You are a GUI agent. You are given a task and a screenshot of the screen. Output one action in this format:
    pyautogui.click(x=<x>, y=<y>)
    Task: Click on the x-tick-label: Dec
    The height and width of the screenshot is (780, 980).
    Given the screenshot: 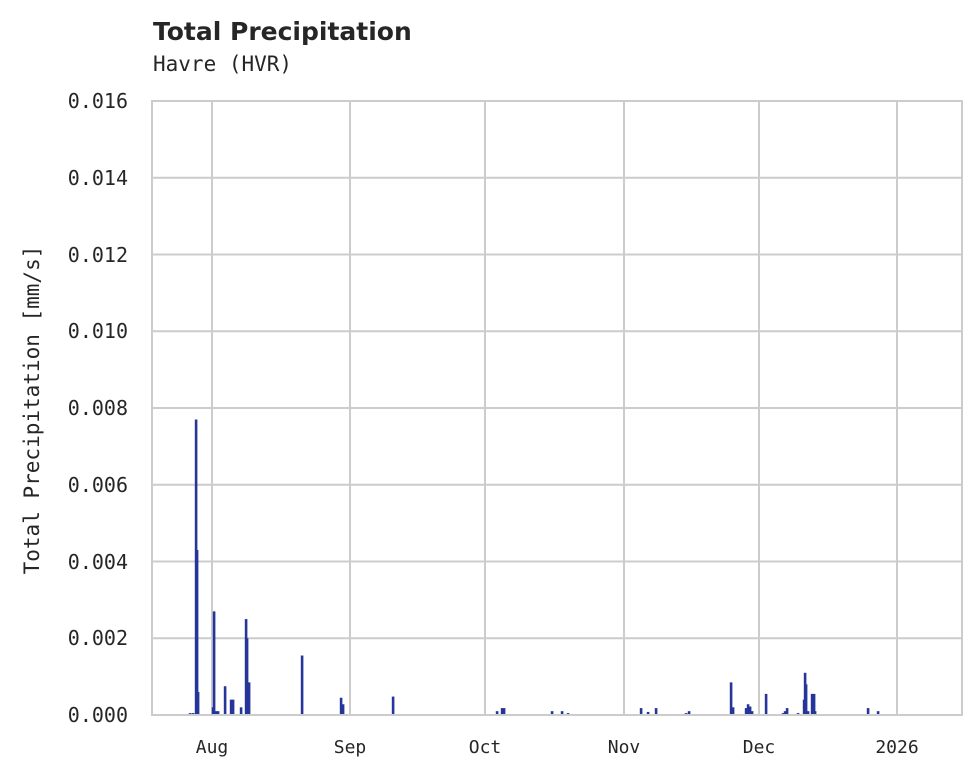 What is the action you would take?
    pyautogui.click(x=759, y=747)
    